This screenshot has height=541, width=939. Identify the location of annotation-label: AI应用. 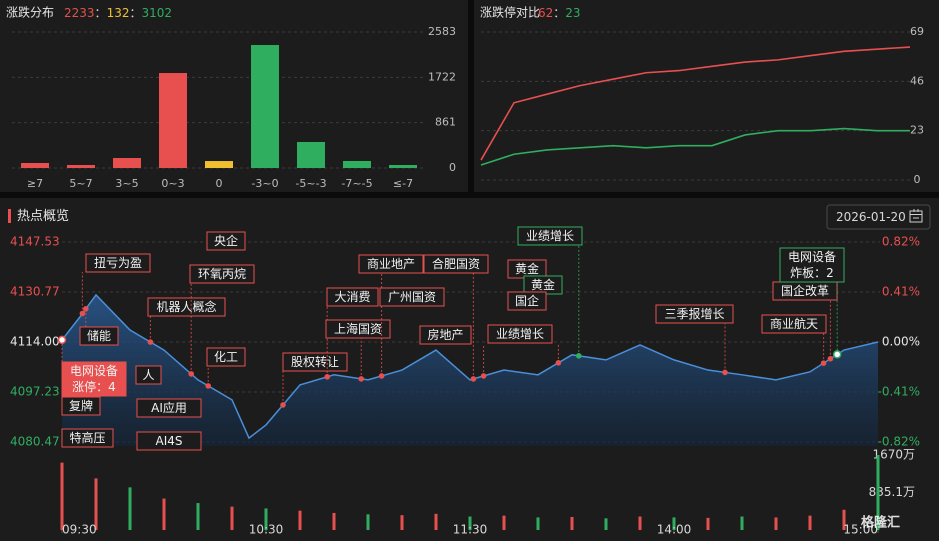
(169, 407).